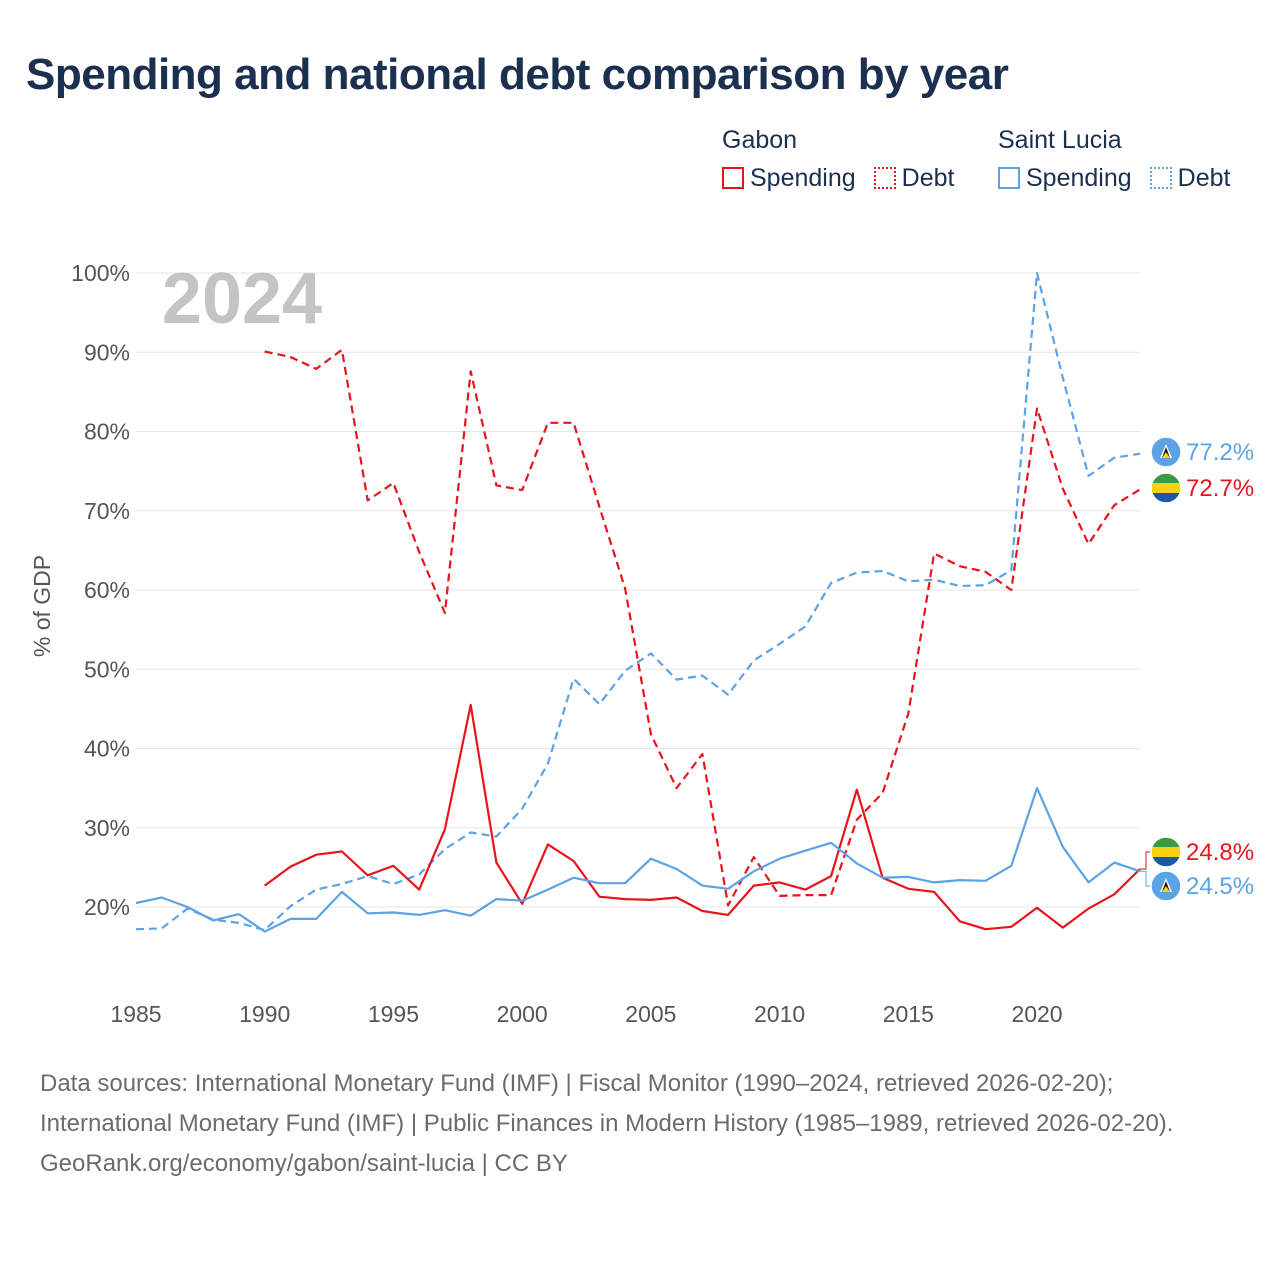 The width and height of the screenshot is (1280, 1280). What do you see at coordinates (100, 273) in the screenshot?
I see `y-tick-label: 100%` at bounding box center [100, 273].